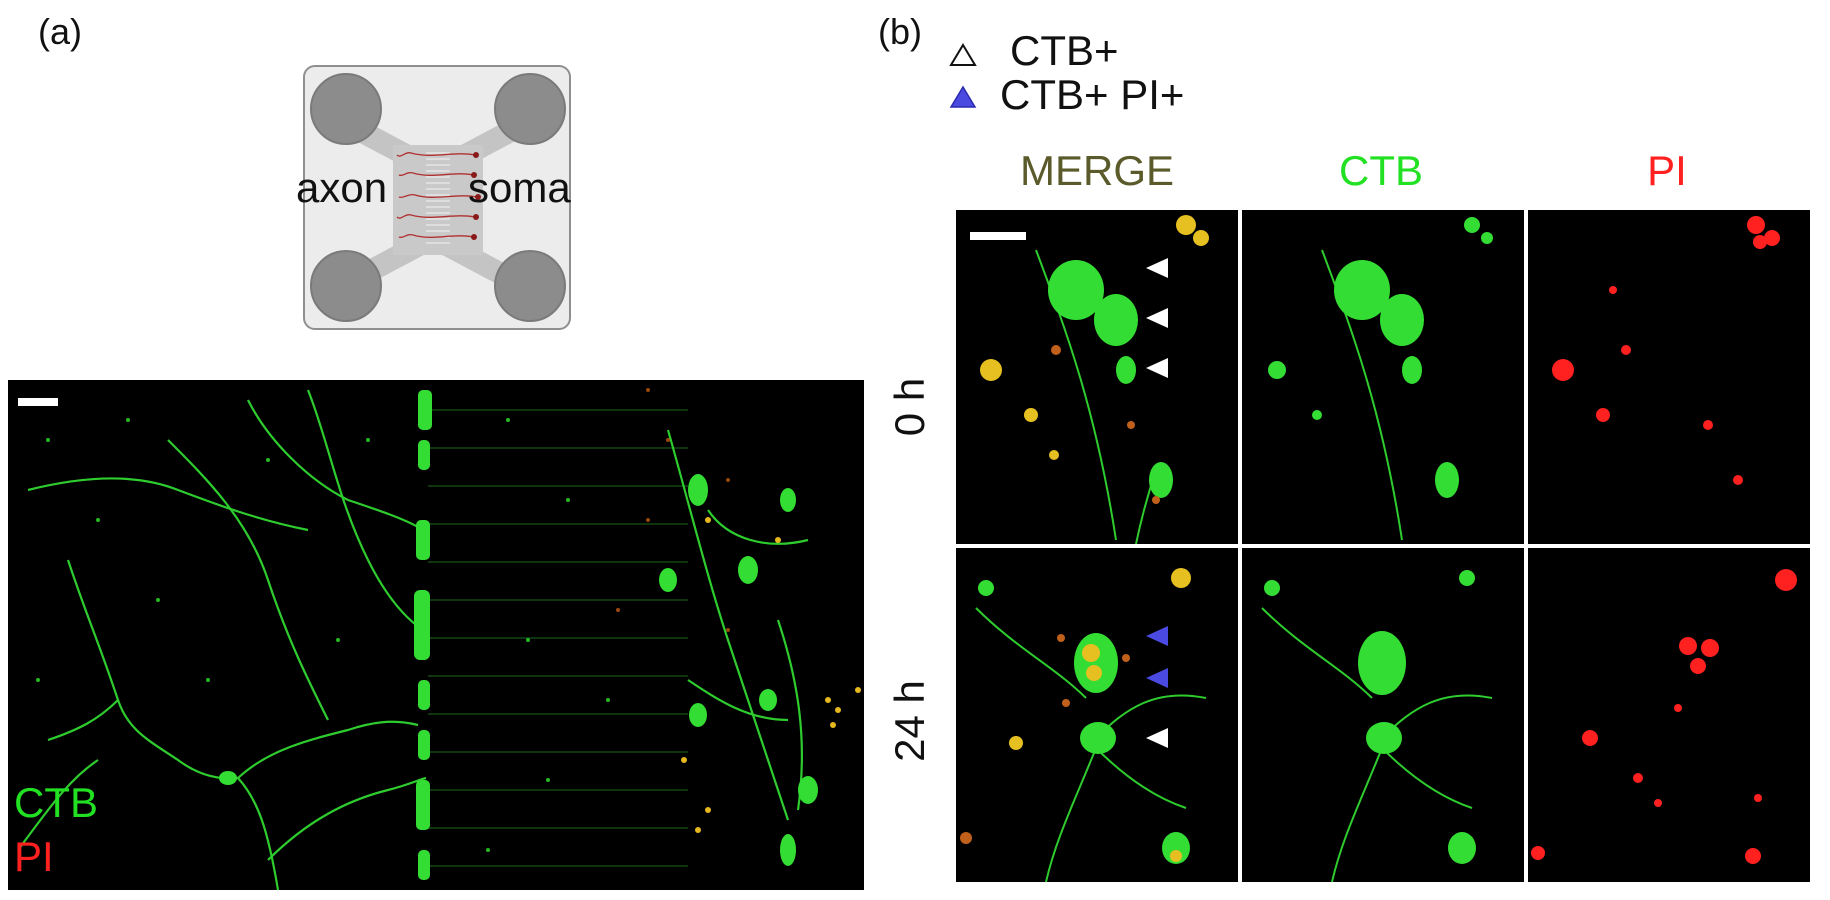  Describe the element at coordinates (1064, 50) in the screenshot. I see `legend-ctb-positive: CTB+` at that location.